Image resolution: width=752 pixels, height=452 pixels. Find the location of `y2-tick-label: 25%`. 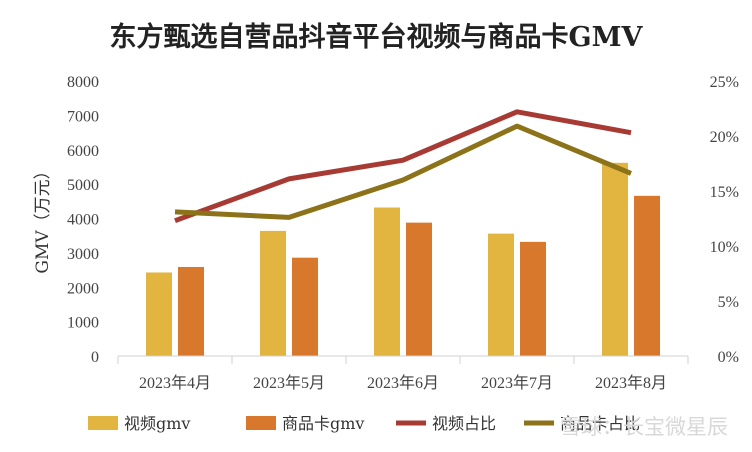

y2-tick-label: 25% is located at coordinates (724, 82).